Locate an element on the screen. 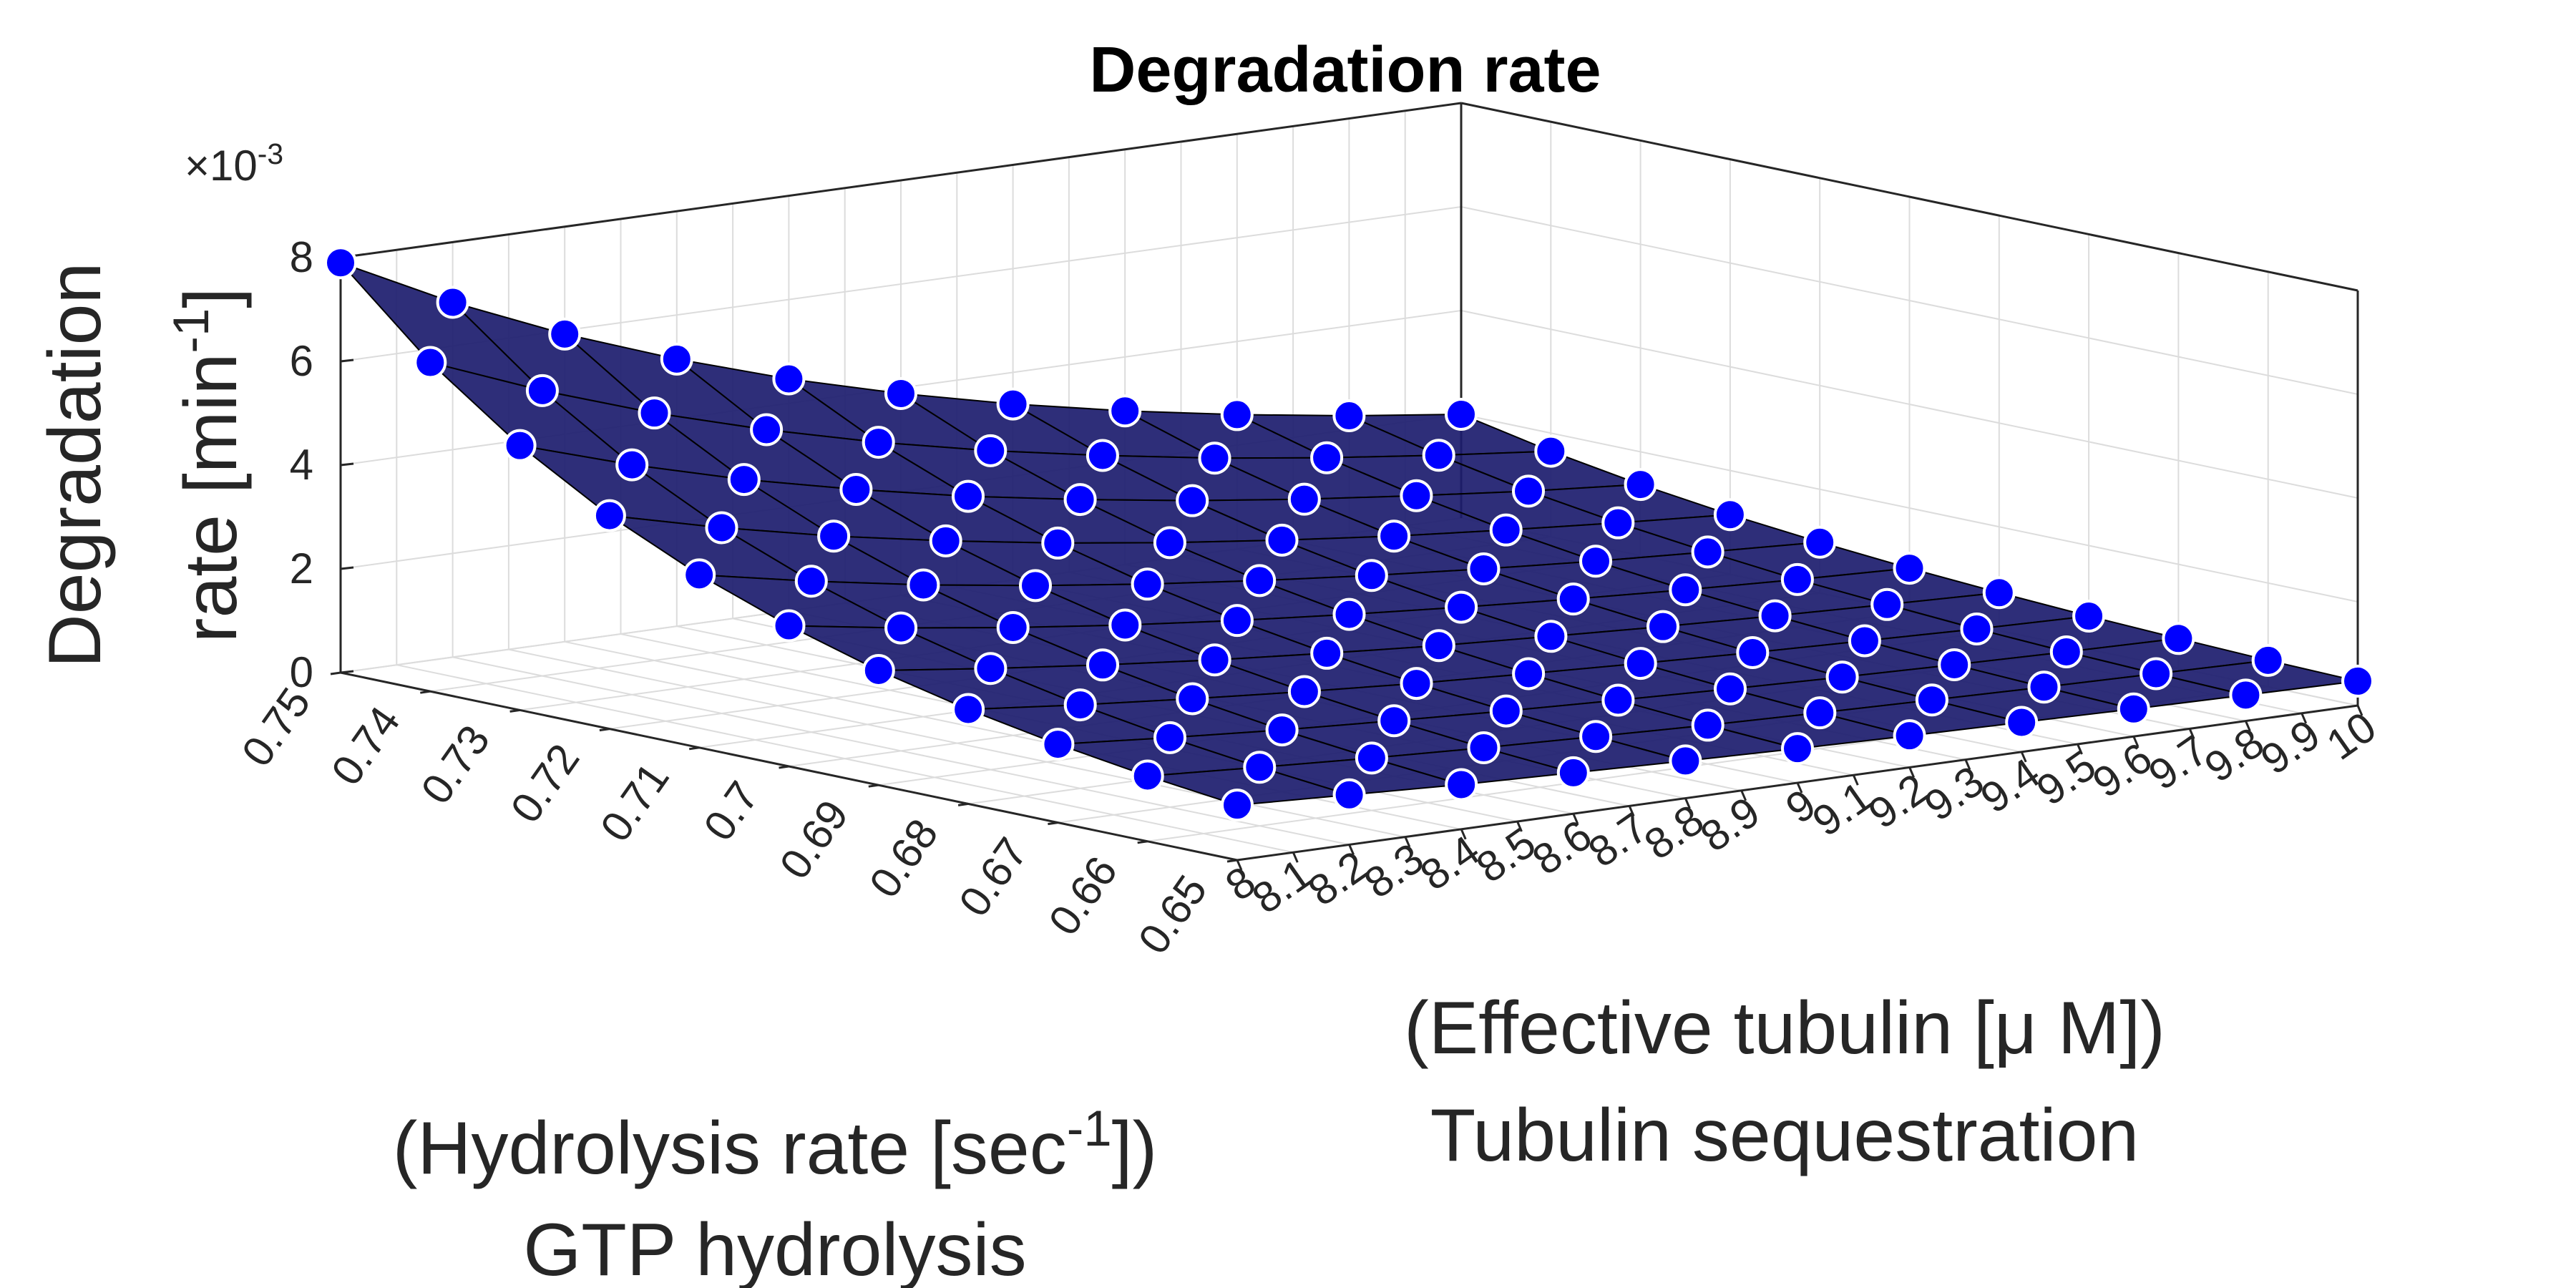  x-axis-label: (Hydrolysis rate [sec-1]) is located at coordinates (775, 1145).